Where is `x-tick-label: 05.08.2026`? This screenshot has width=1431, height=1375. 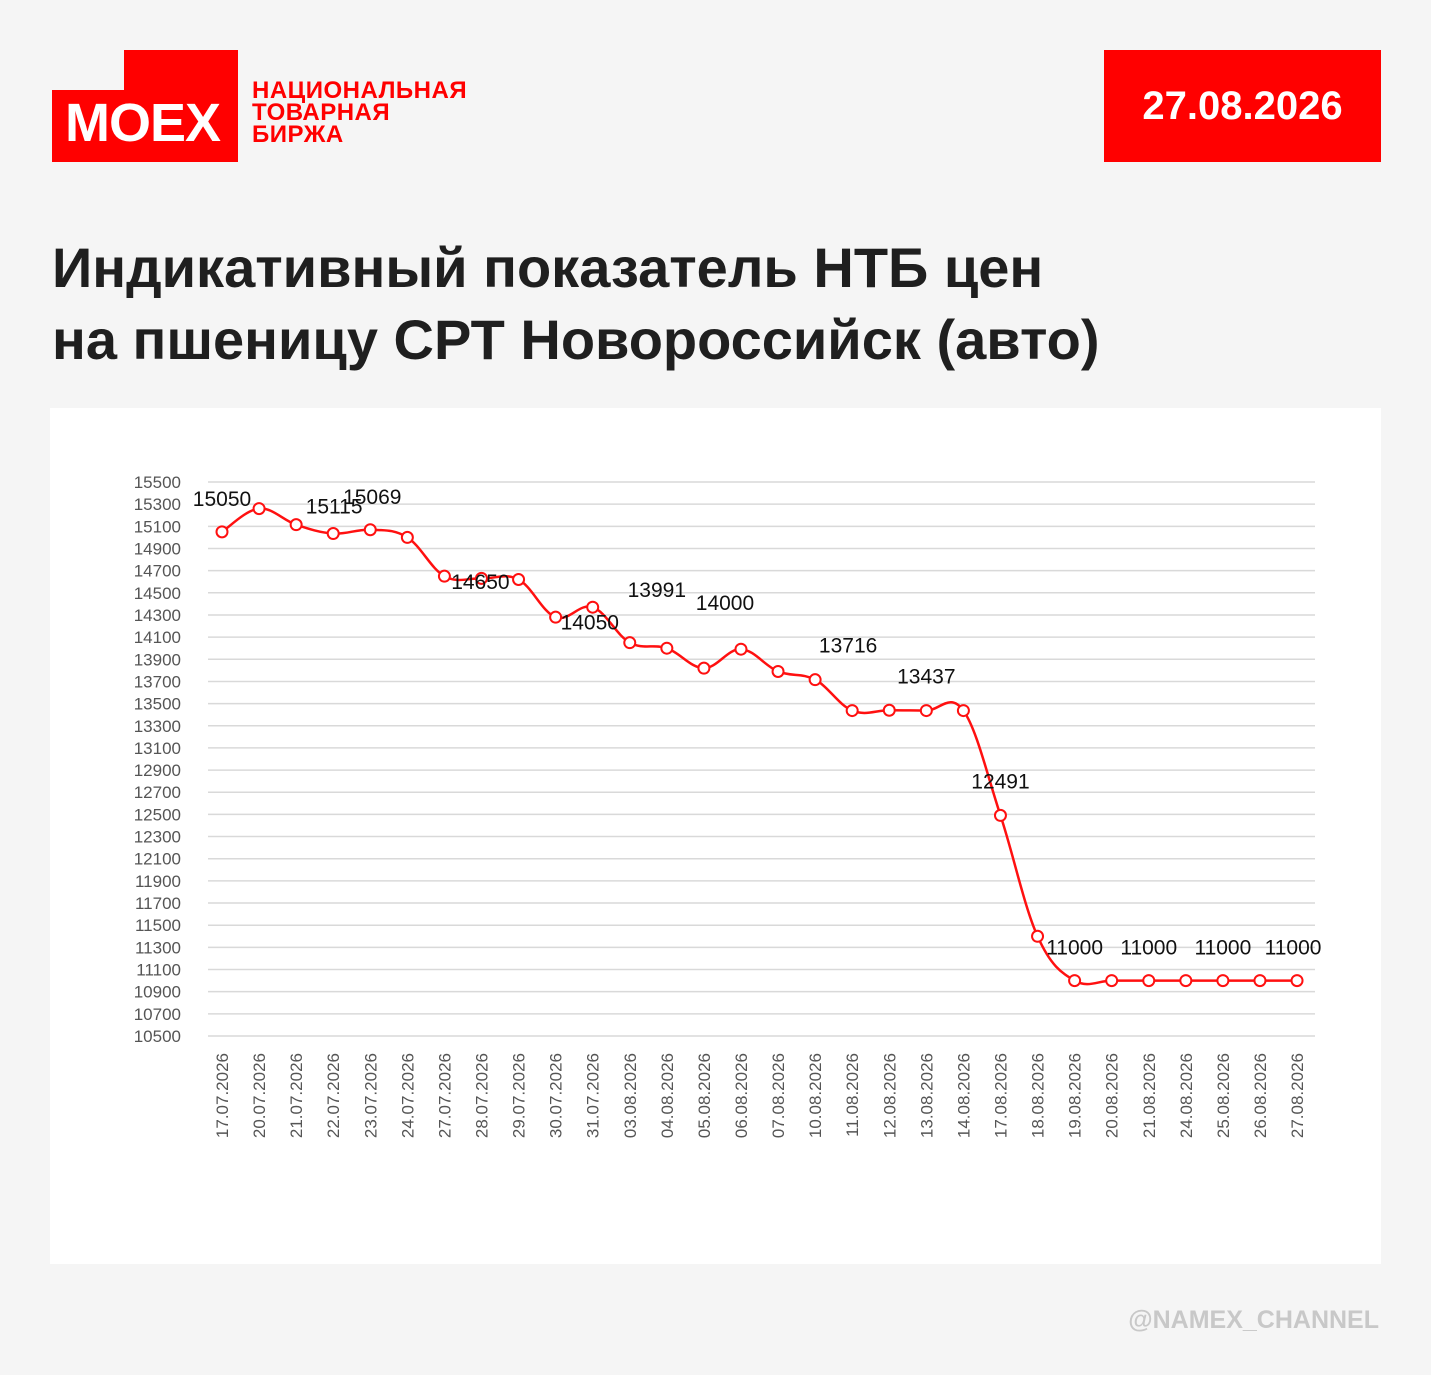 x-tick-label: 05.08.2026 is located at coordinates (704, 1095).